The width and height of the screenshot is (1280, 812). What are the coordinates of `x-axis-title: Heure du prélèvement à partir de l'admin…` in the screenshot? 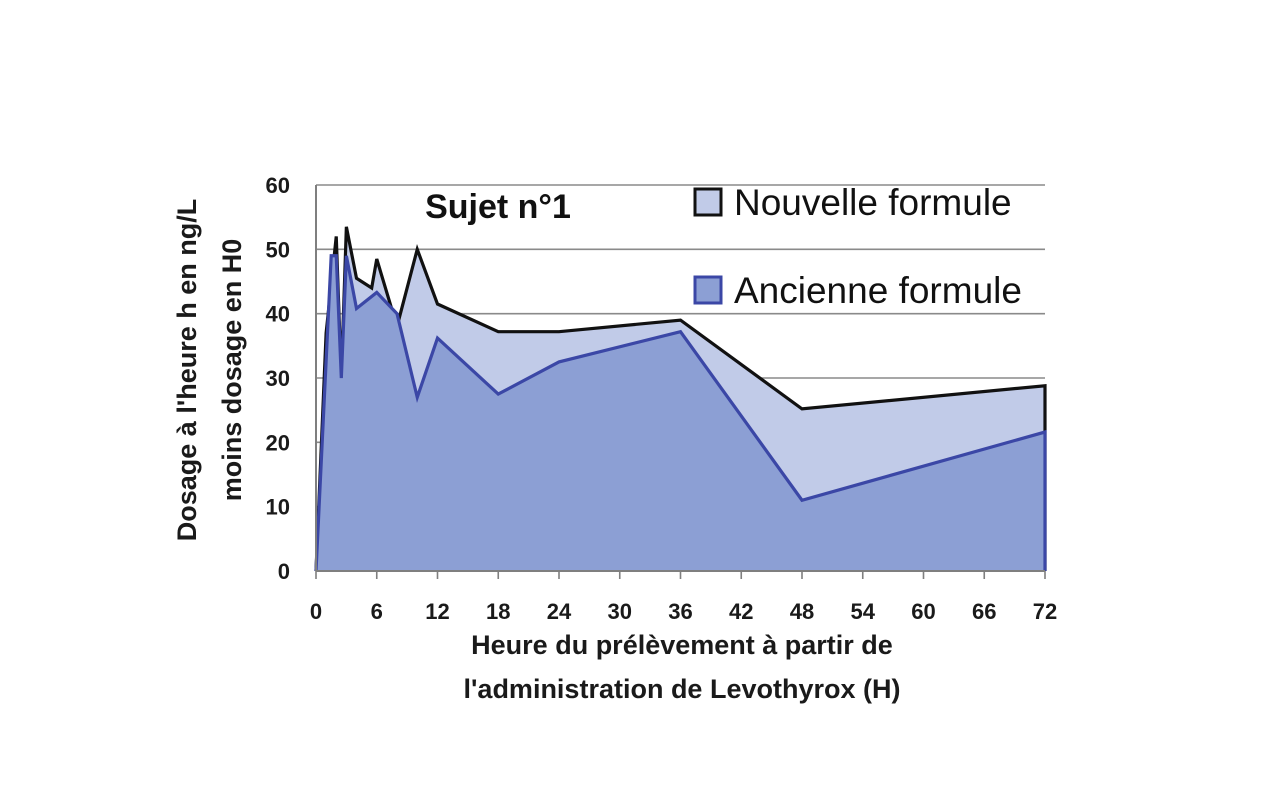 It's located at (682, 667).